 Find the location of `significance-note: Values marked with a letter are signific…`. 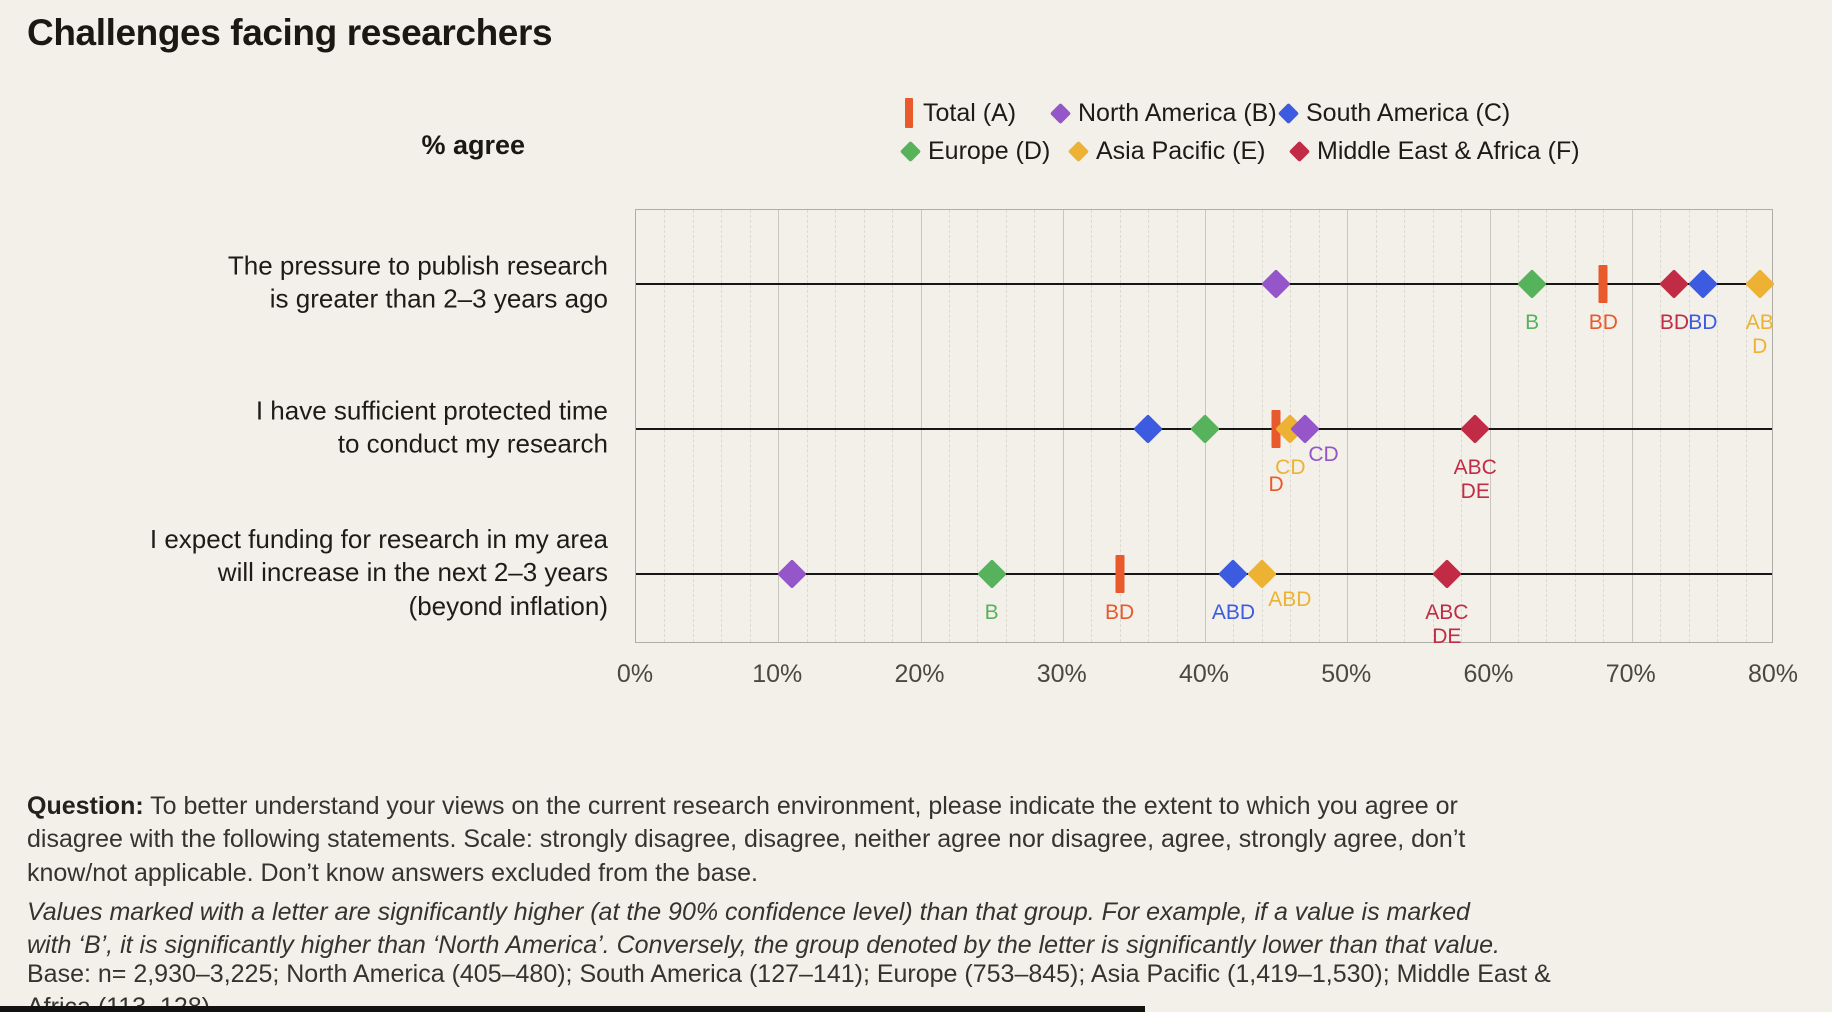

significance-note: Values marked with a letter are signific… is located at coordinates (763, 929).